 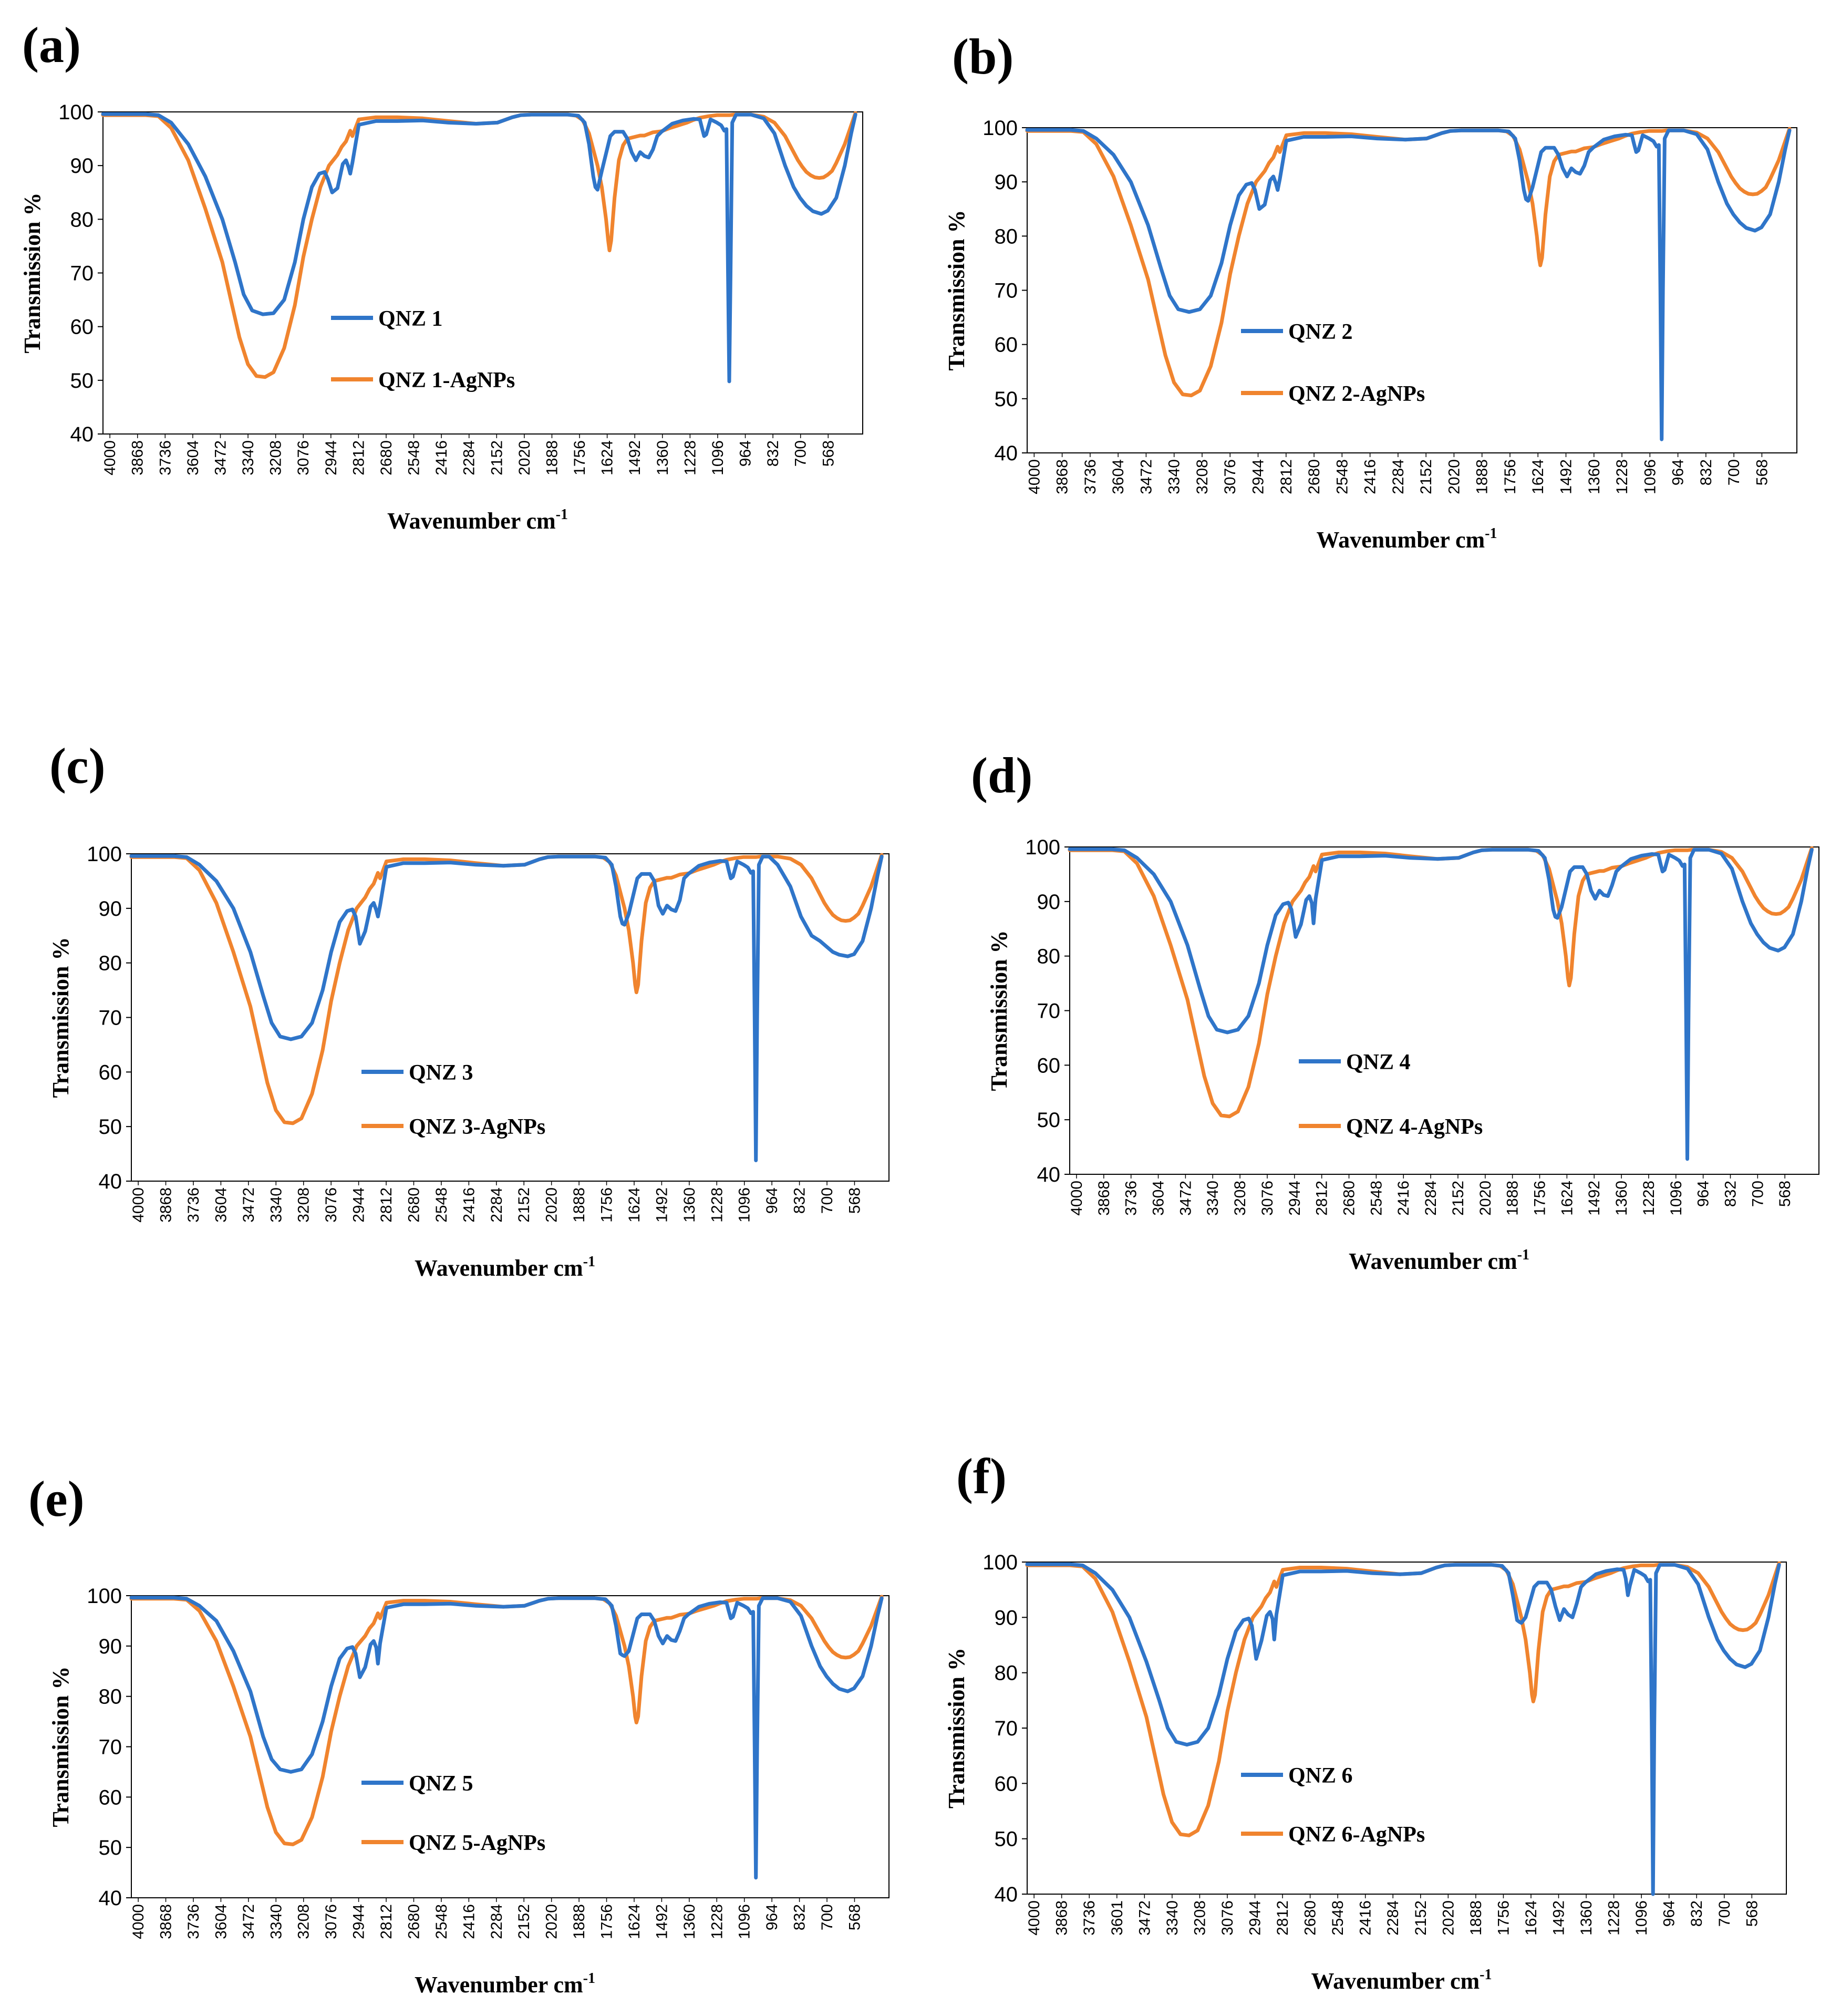 What do you see at coordinates (1117, 1918) in the screenshot?
I see `x-tick-label: 3601` at bounding box center [1117, 1918].